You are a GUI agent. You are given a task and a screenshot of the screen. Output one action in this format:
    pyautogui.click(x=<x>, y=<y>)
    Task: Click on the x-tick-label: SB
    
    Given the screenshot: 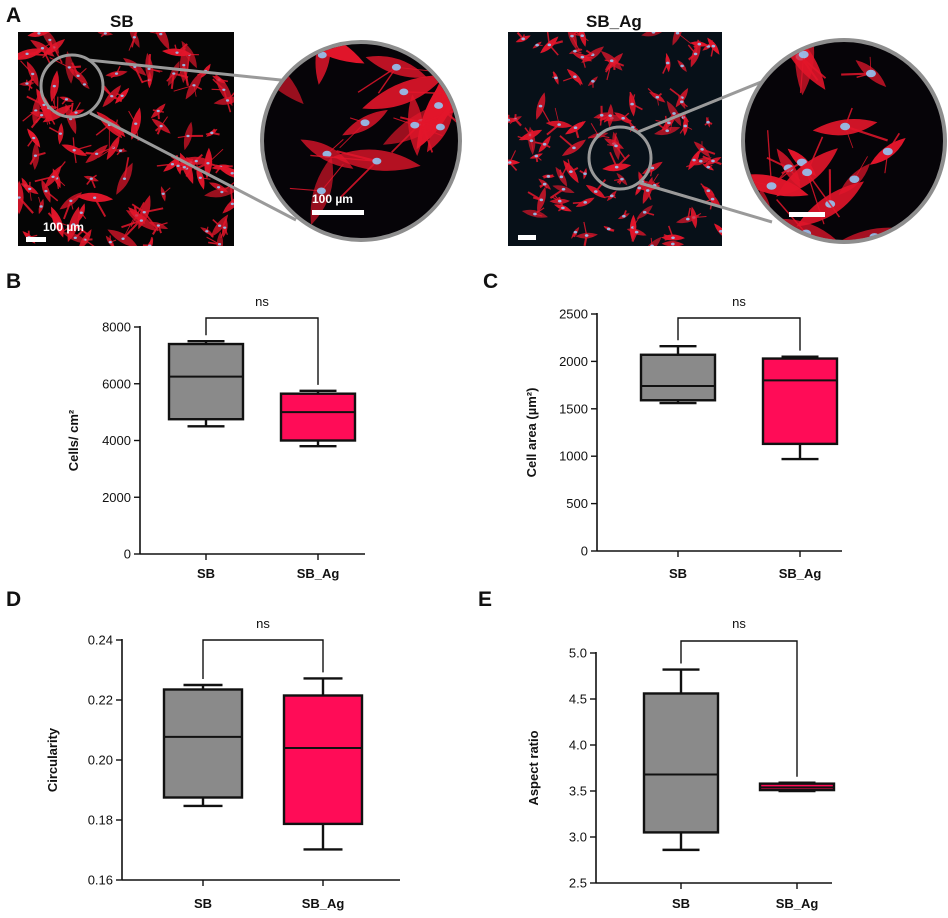 What is the action you would take?
    pyautogui.click(x=678, y=573)
    